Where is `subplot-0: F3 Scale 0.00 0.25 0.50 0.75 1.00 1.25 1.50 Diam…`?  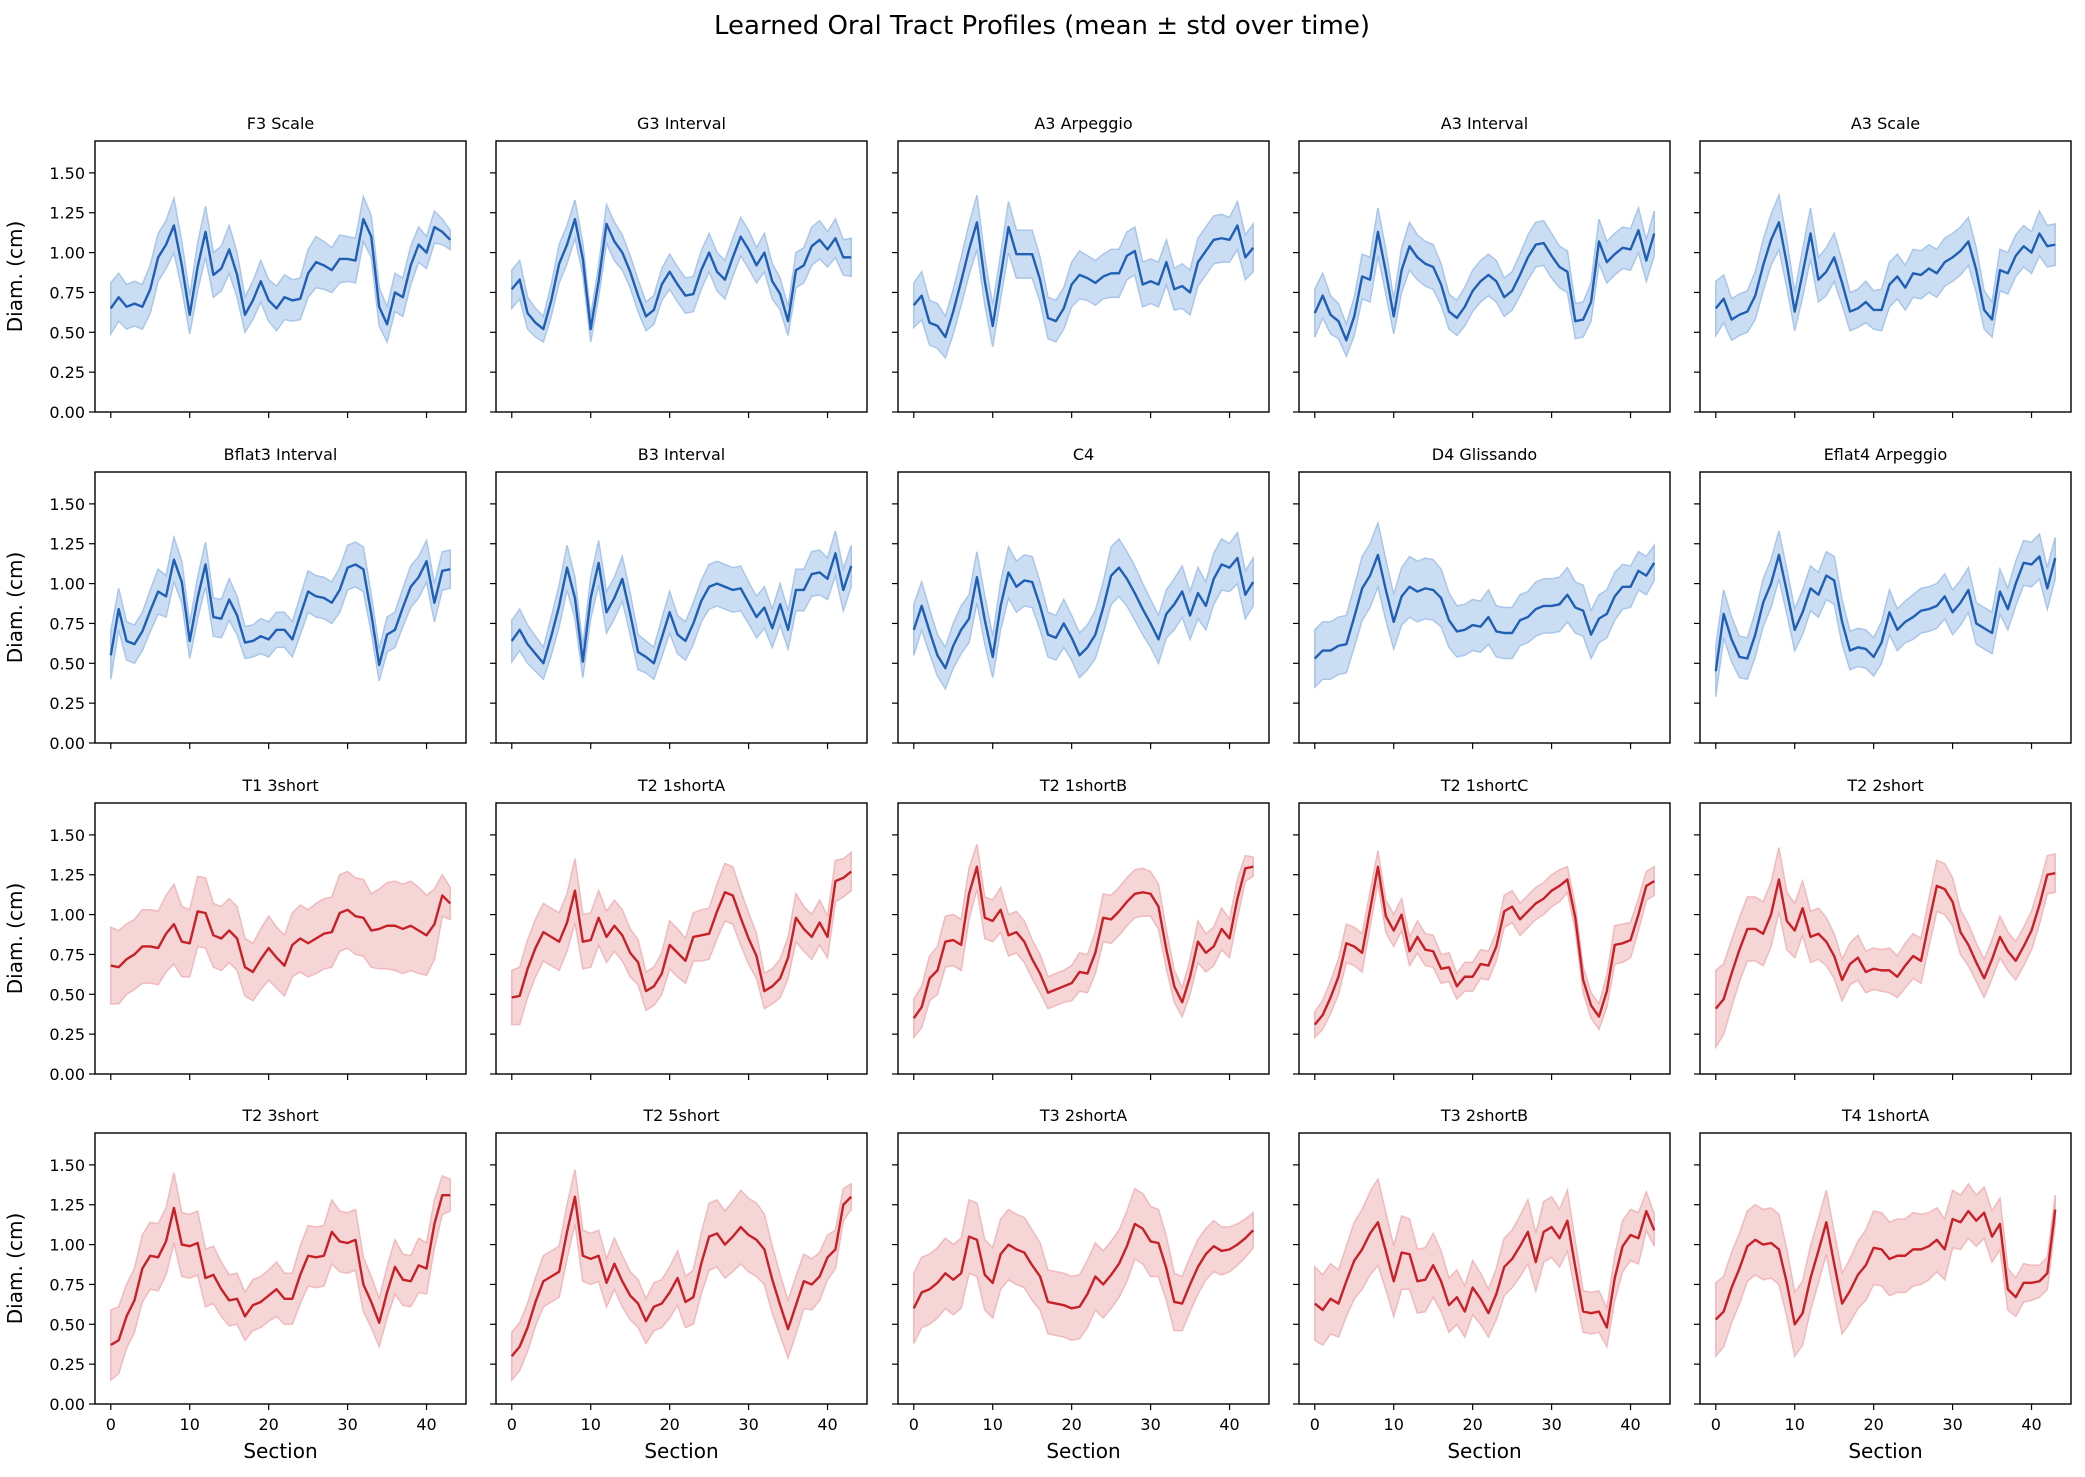
subplot-0: F3 Scale 0.00 0.25 0.50 0.75 1.00 1.25 1.50 Diam… is located at coordinates (235, 268).